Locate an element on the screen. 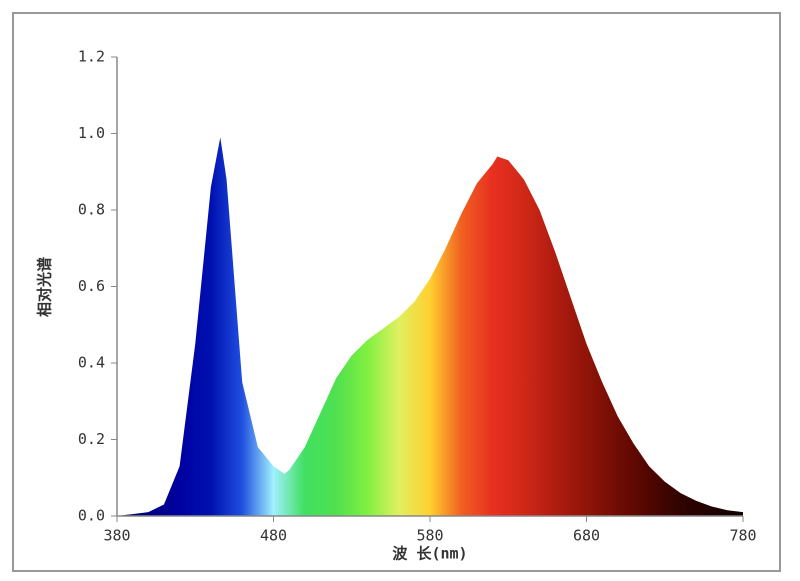  x-tick-label: 480 is located at coordinates (273, 536).